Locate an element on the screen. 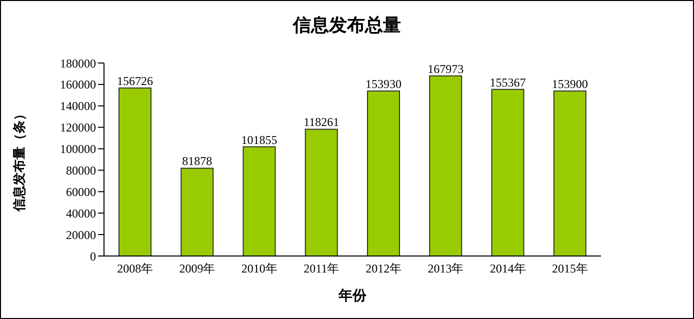  x-tick-label: 2015年 is located at coordinates (570, 269).